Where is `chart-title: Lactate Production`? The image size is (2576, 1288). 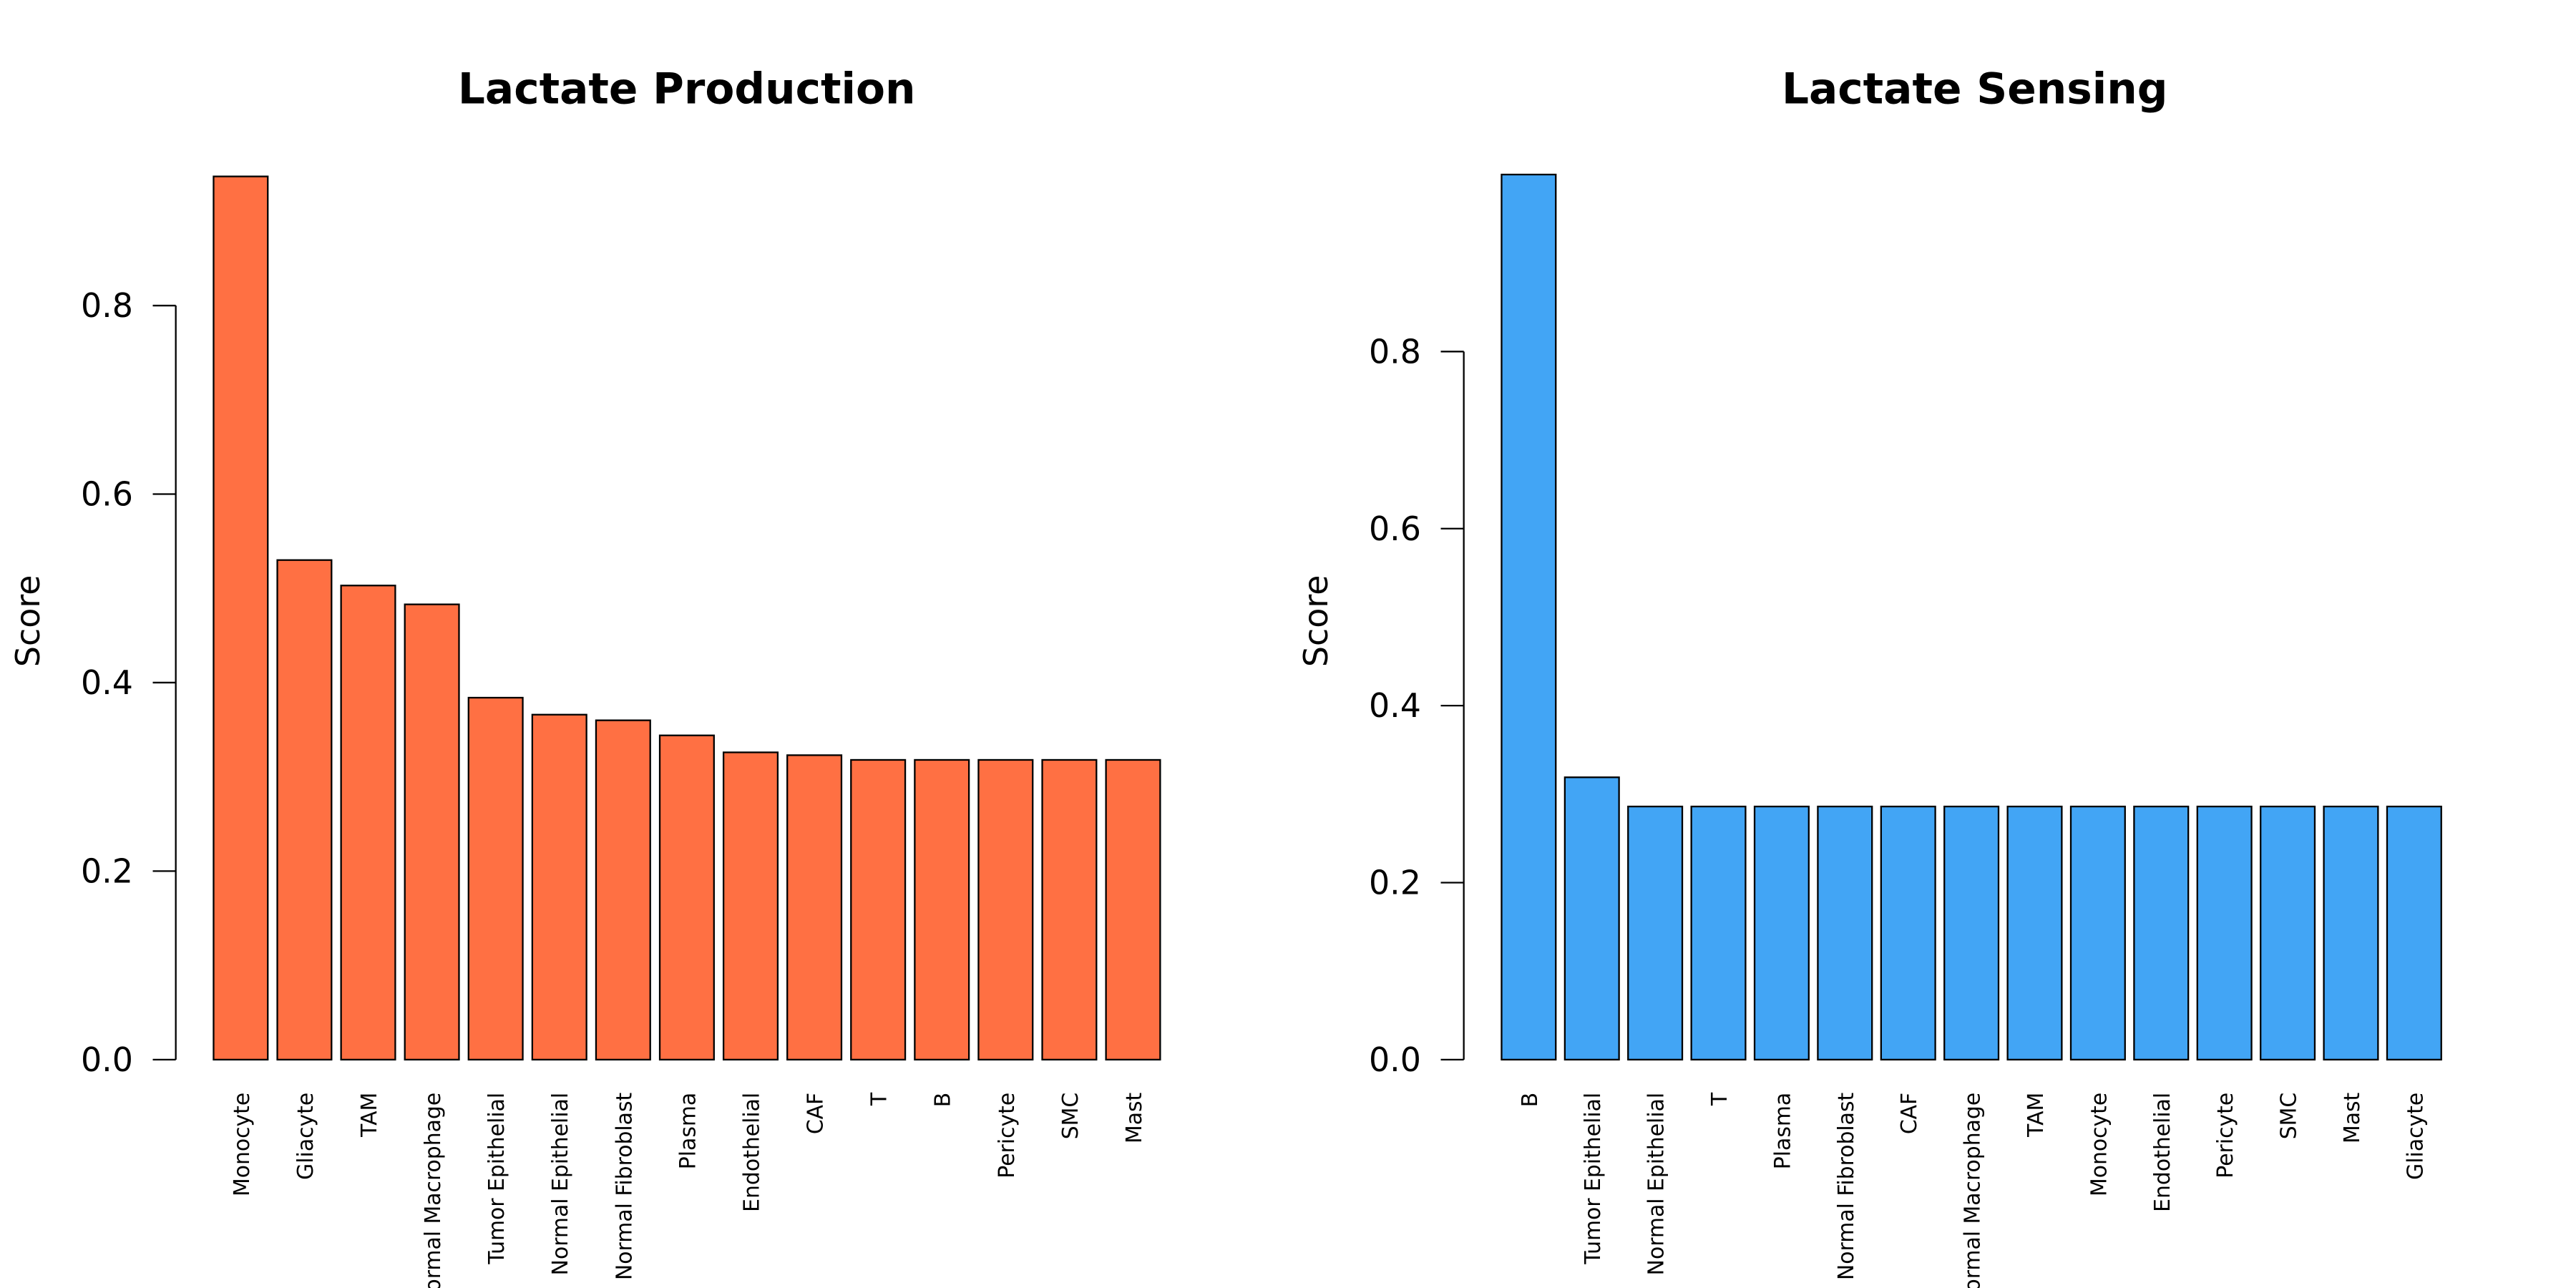
chart-title: Lactate Production is located at coordinates (687, 89).